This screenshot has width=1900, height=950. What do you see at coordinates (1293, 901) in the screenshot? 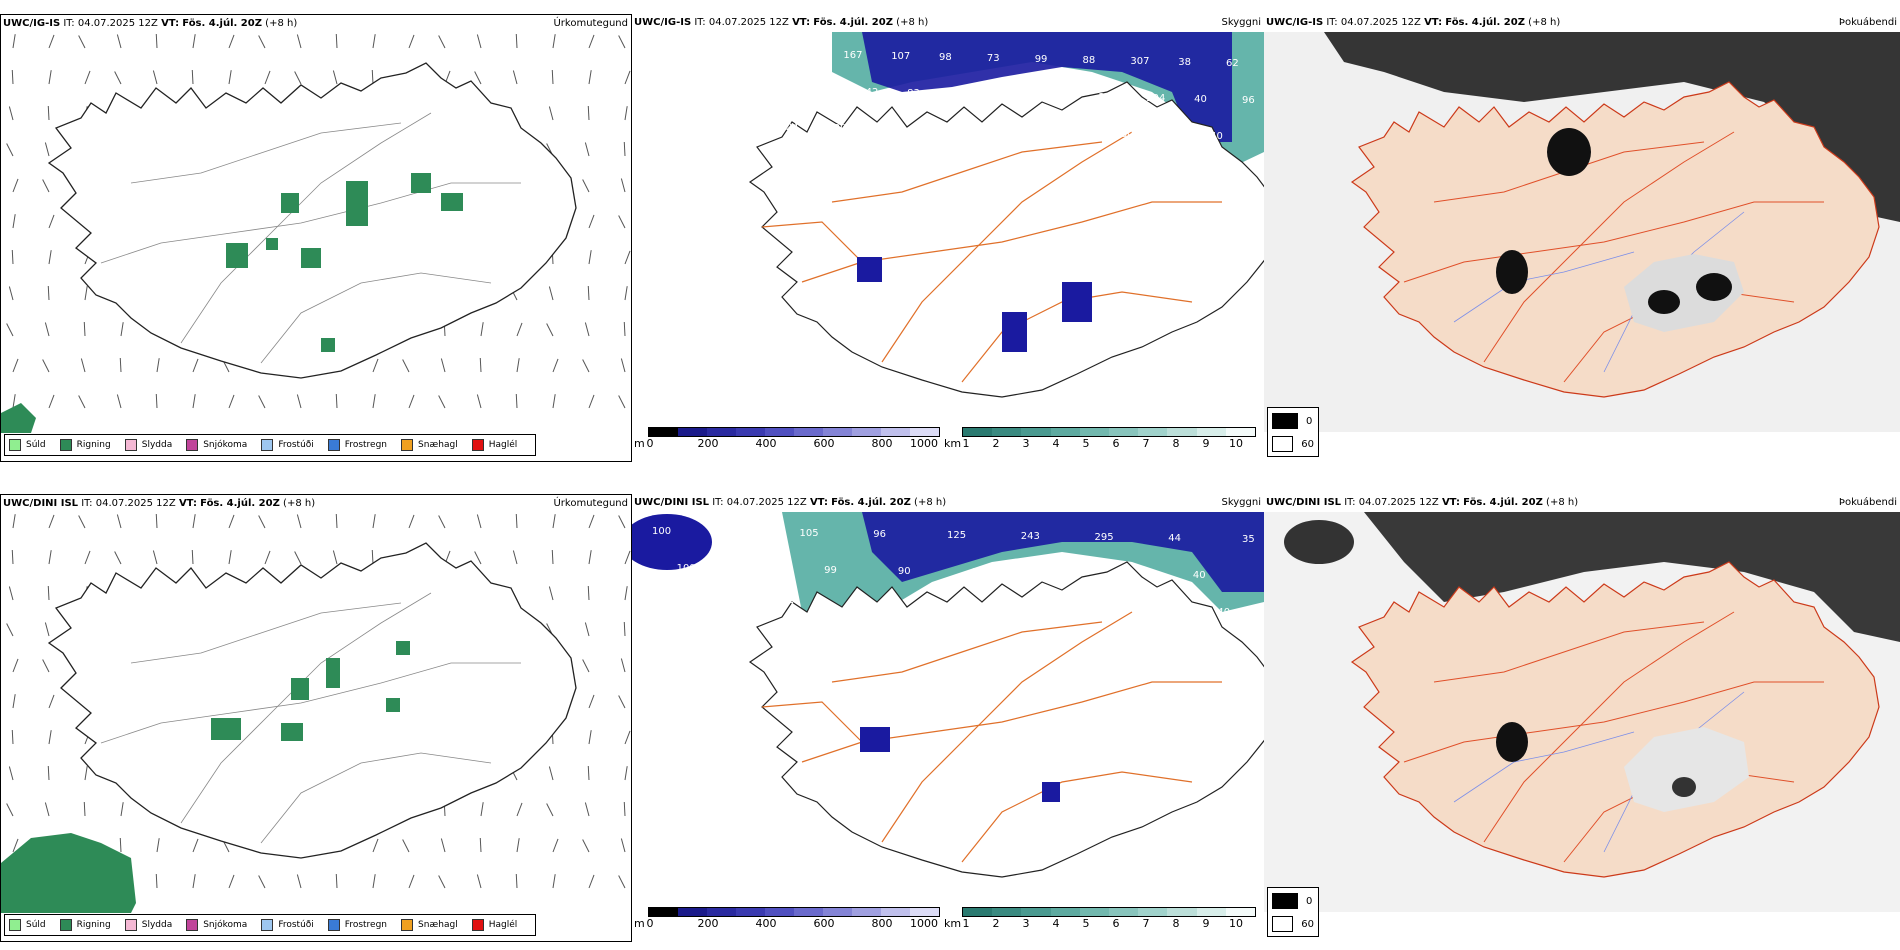
I see `fog-legend-item: 0` at bounding box center [1293, 901].